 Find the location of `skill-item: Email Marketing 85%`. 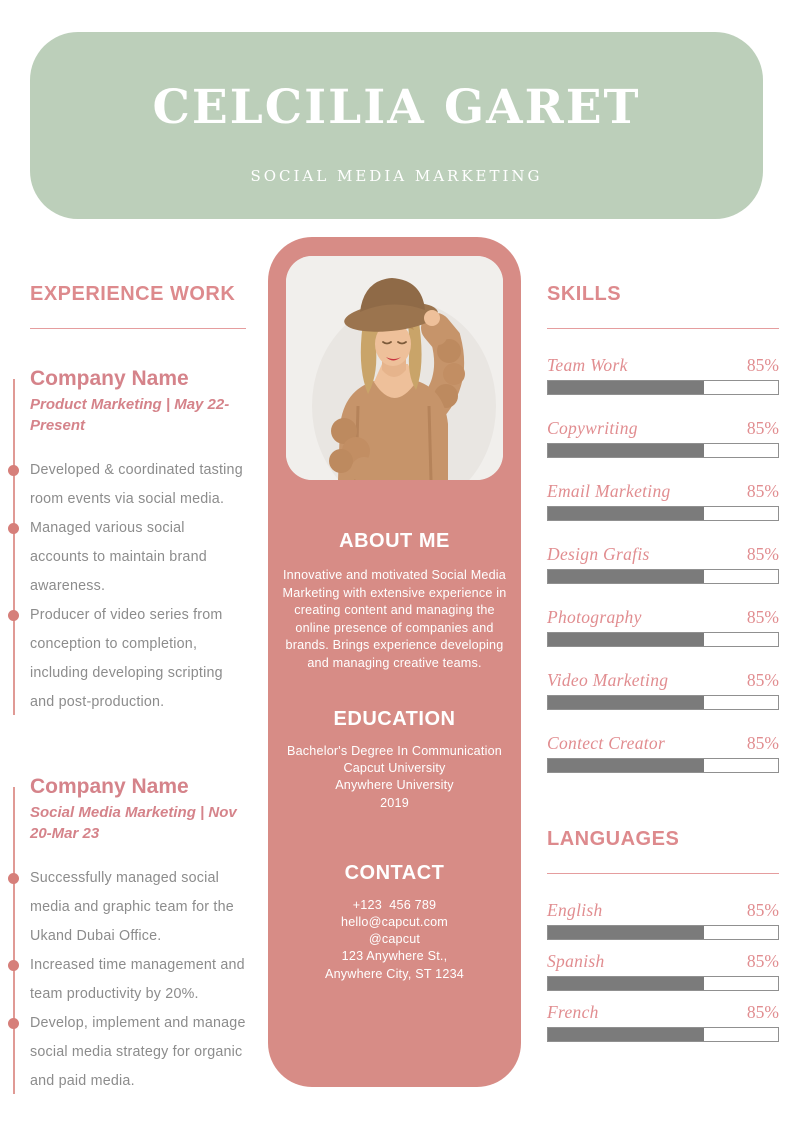

skill-item: Email Marketing 85% is located at coordinates (663, 501).